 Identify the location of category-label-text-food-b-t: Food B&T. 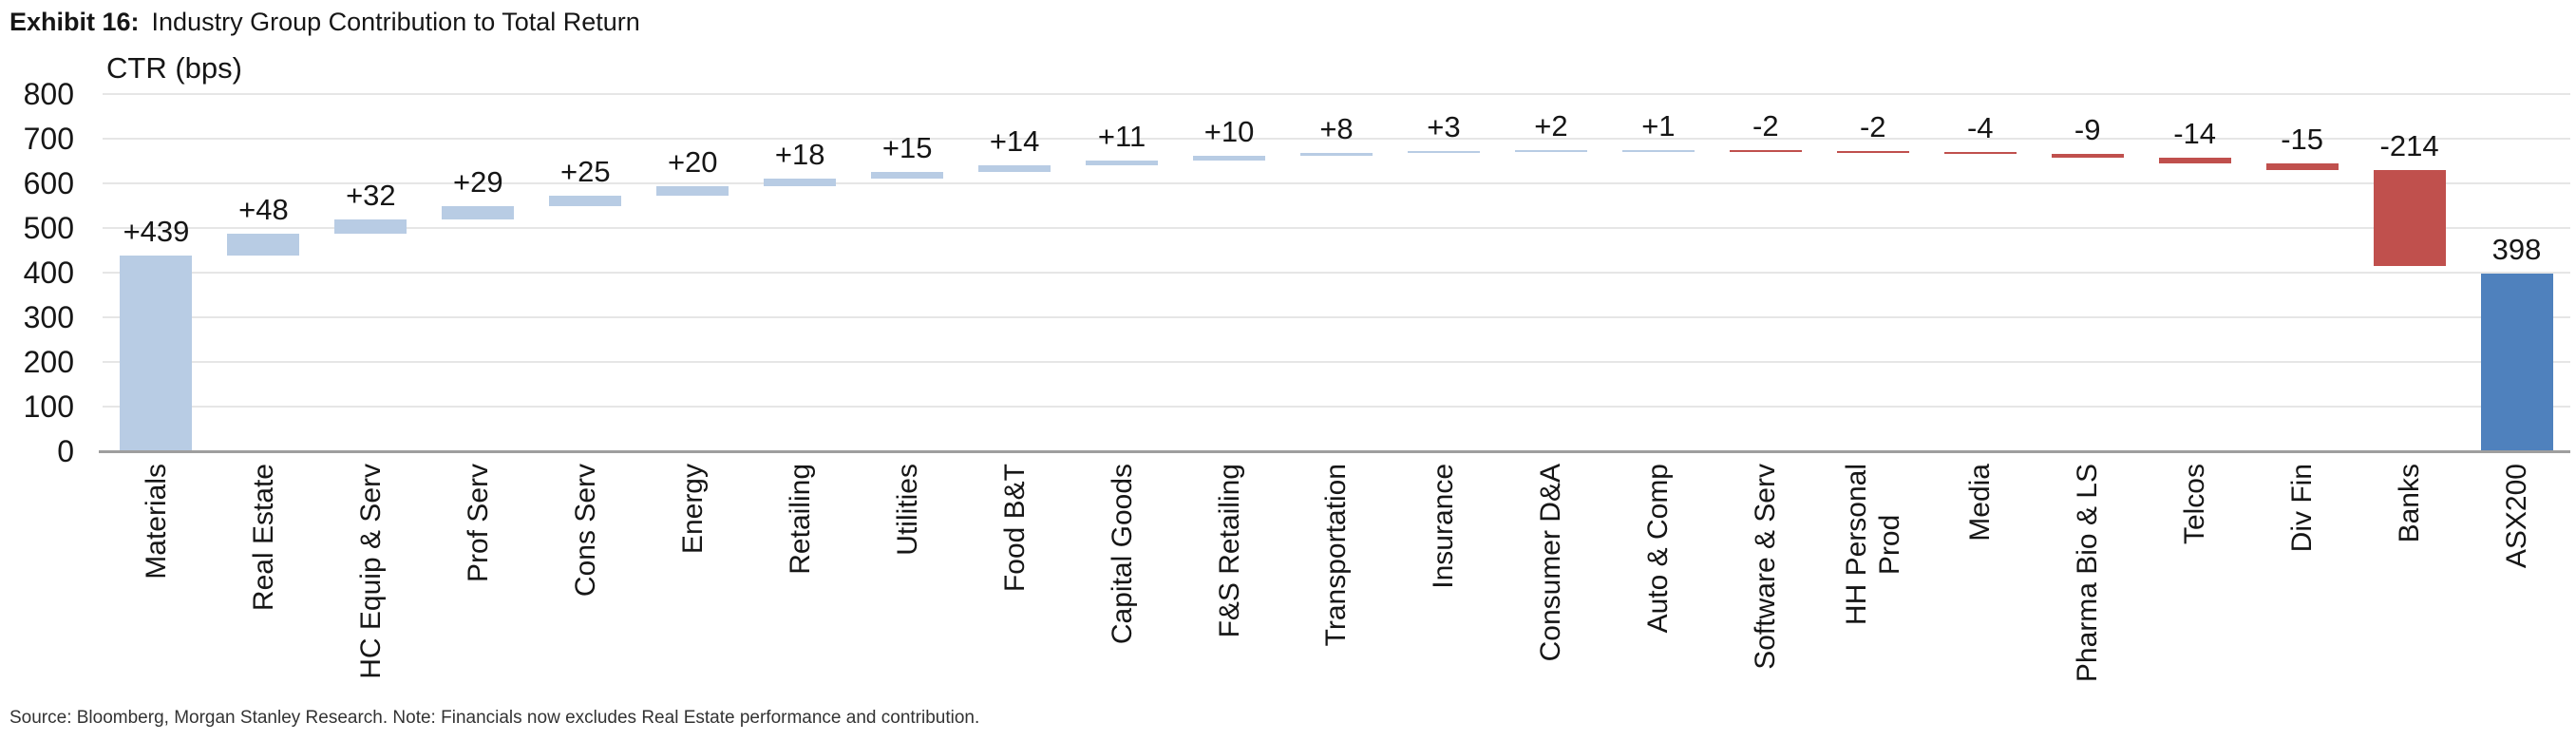
(1014, 528).